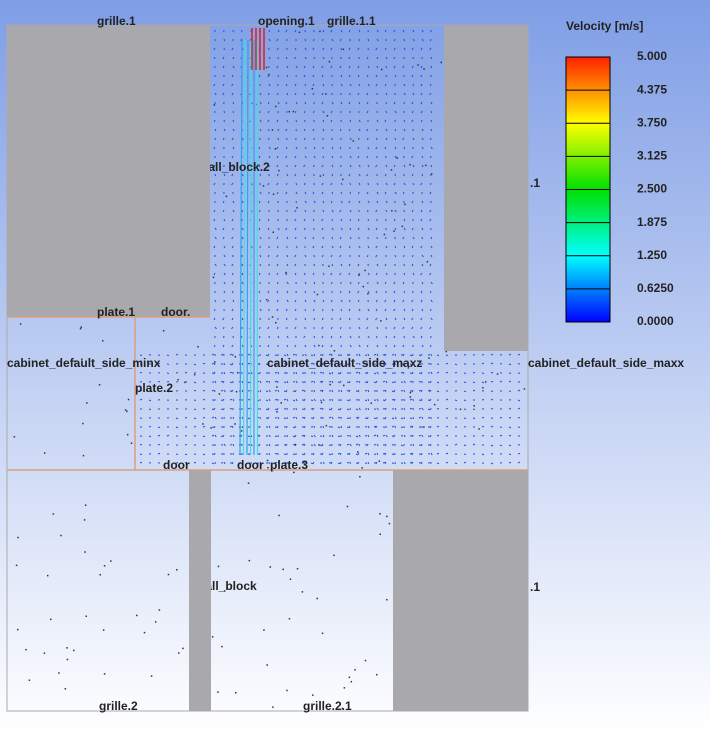 This screenshot has width=710, height=734. Describe the element at coordinates (486, 188) in the screenshot. I see `wall-block` at that location.